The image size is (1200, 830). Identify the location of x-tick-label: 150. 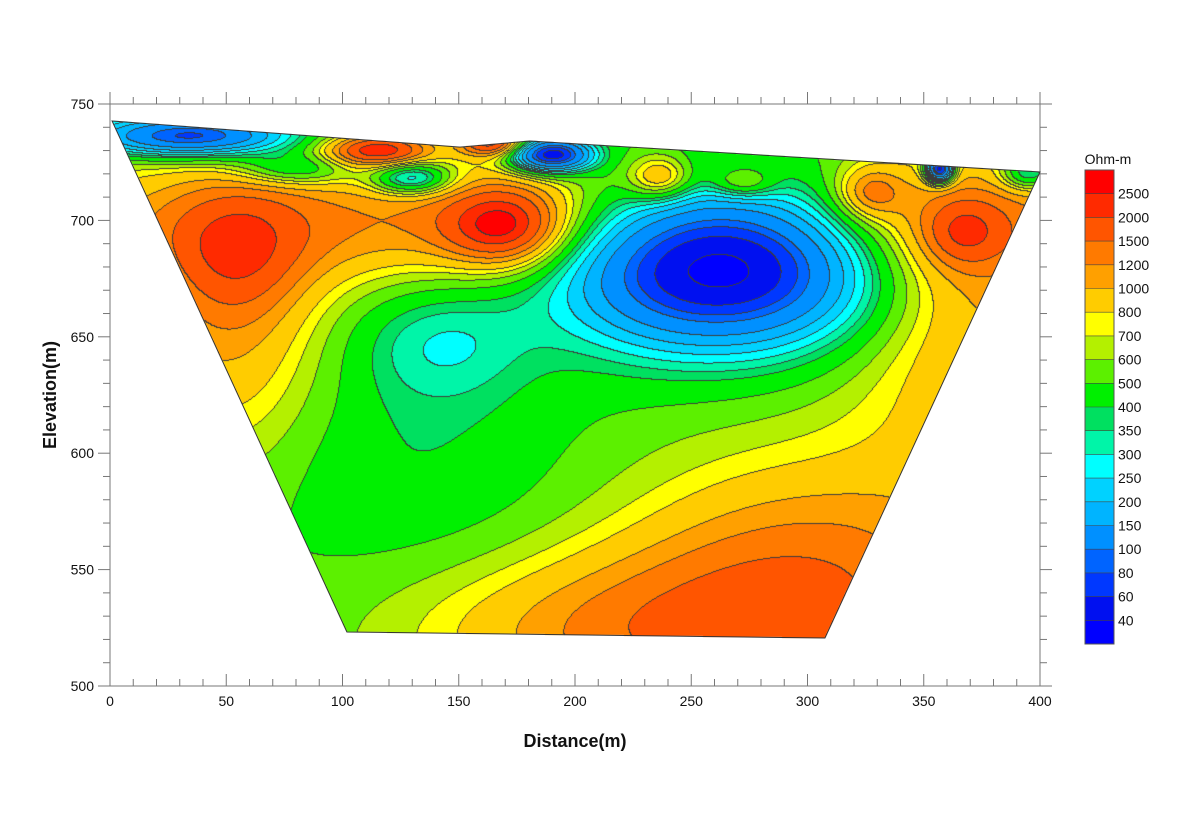
(459, 701).